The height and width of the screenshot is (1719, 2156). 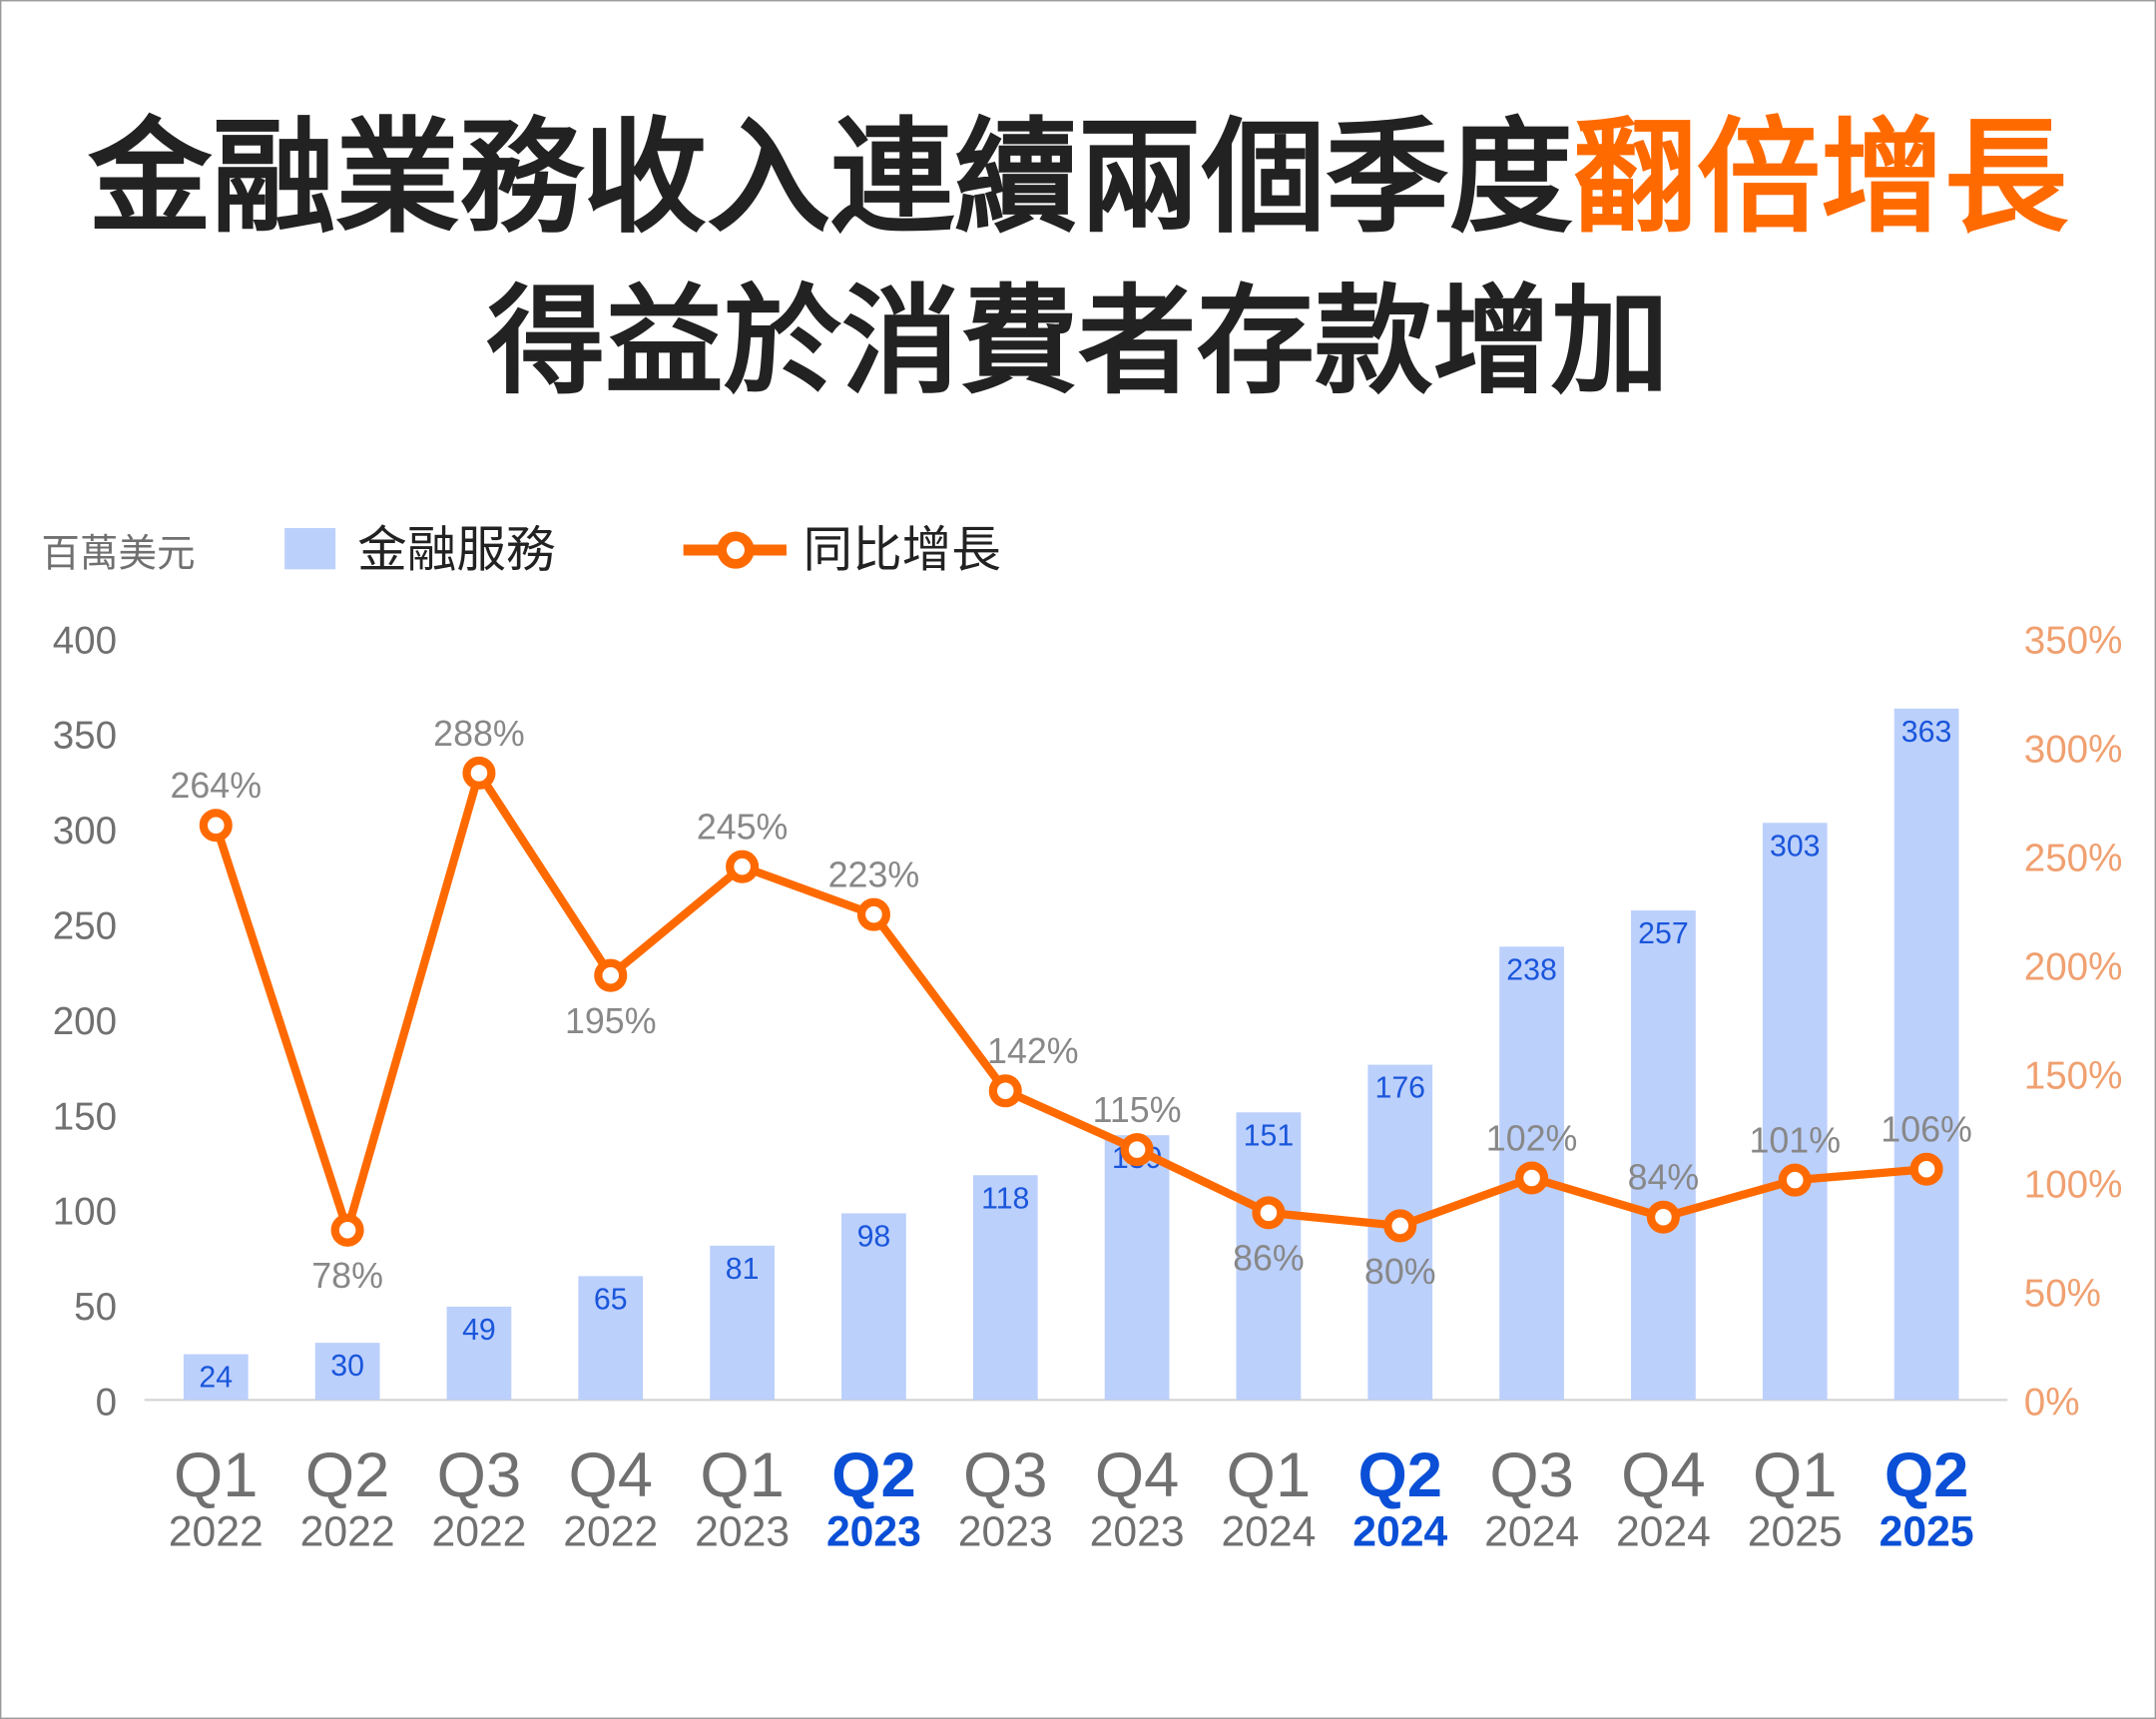 What do you see at coordinates (611, 1299) in the screenshot?
I see `bar-value-label: 65` at bounding box center [611, 1299].